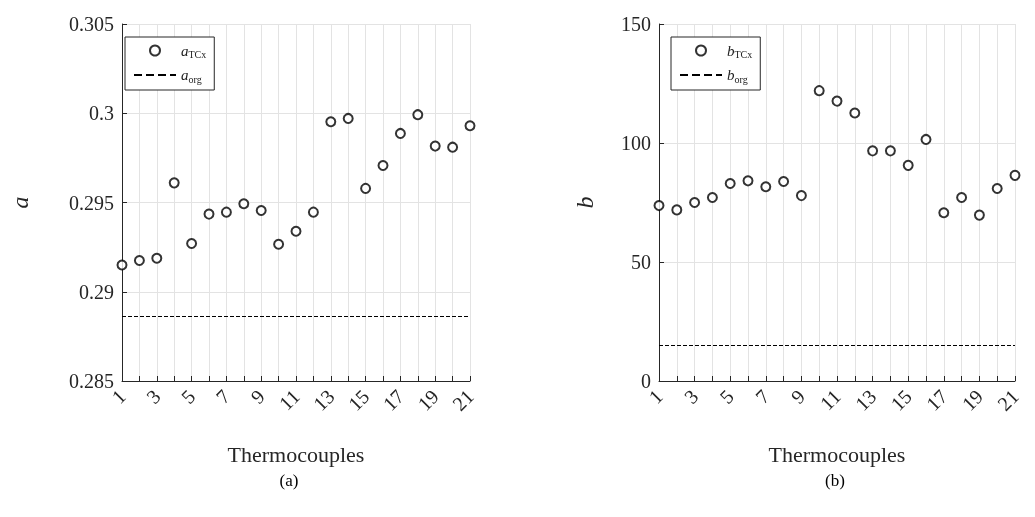 This screenshot has width=1035, height=517. What do you see at coordinates (289, 480) in the screenshot?
I see `text: (a)` at bounding box center [289, 480].